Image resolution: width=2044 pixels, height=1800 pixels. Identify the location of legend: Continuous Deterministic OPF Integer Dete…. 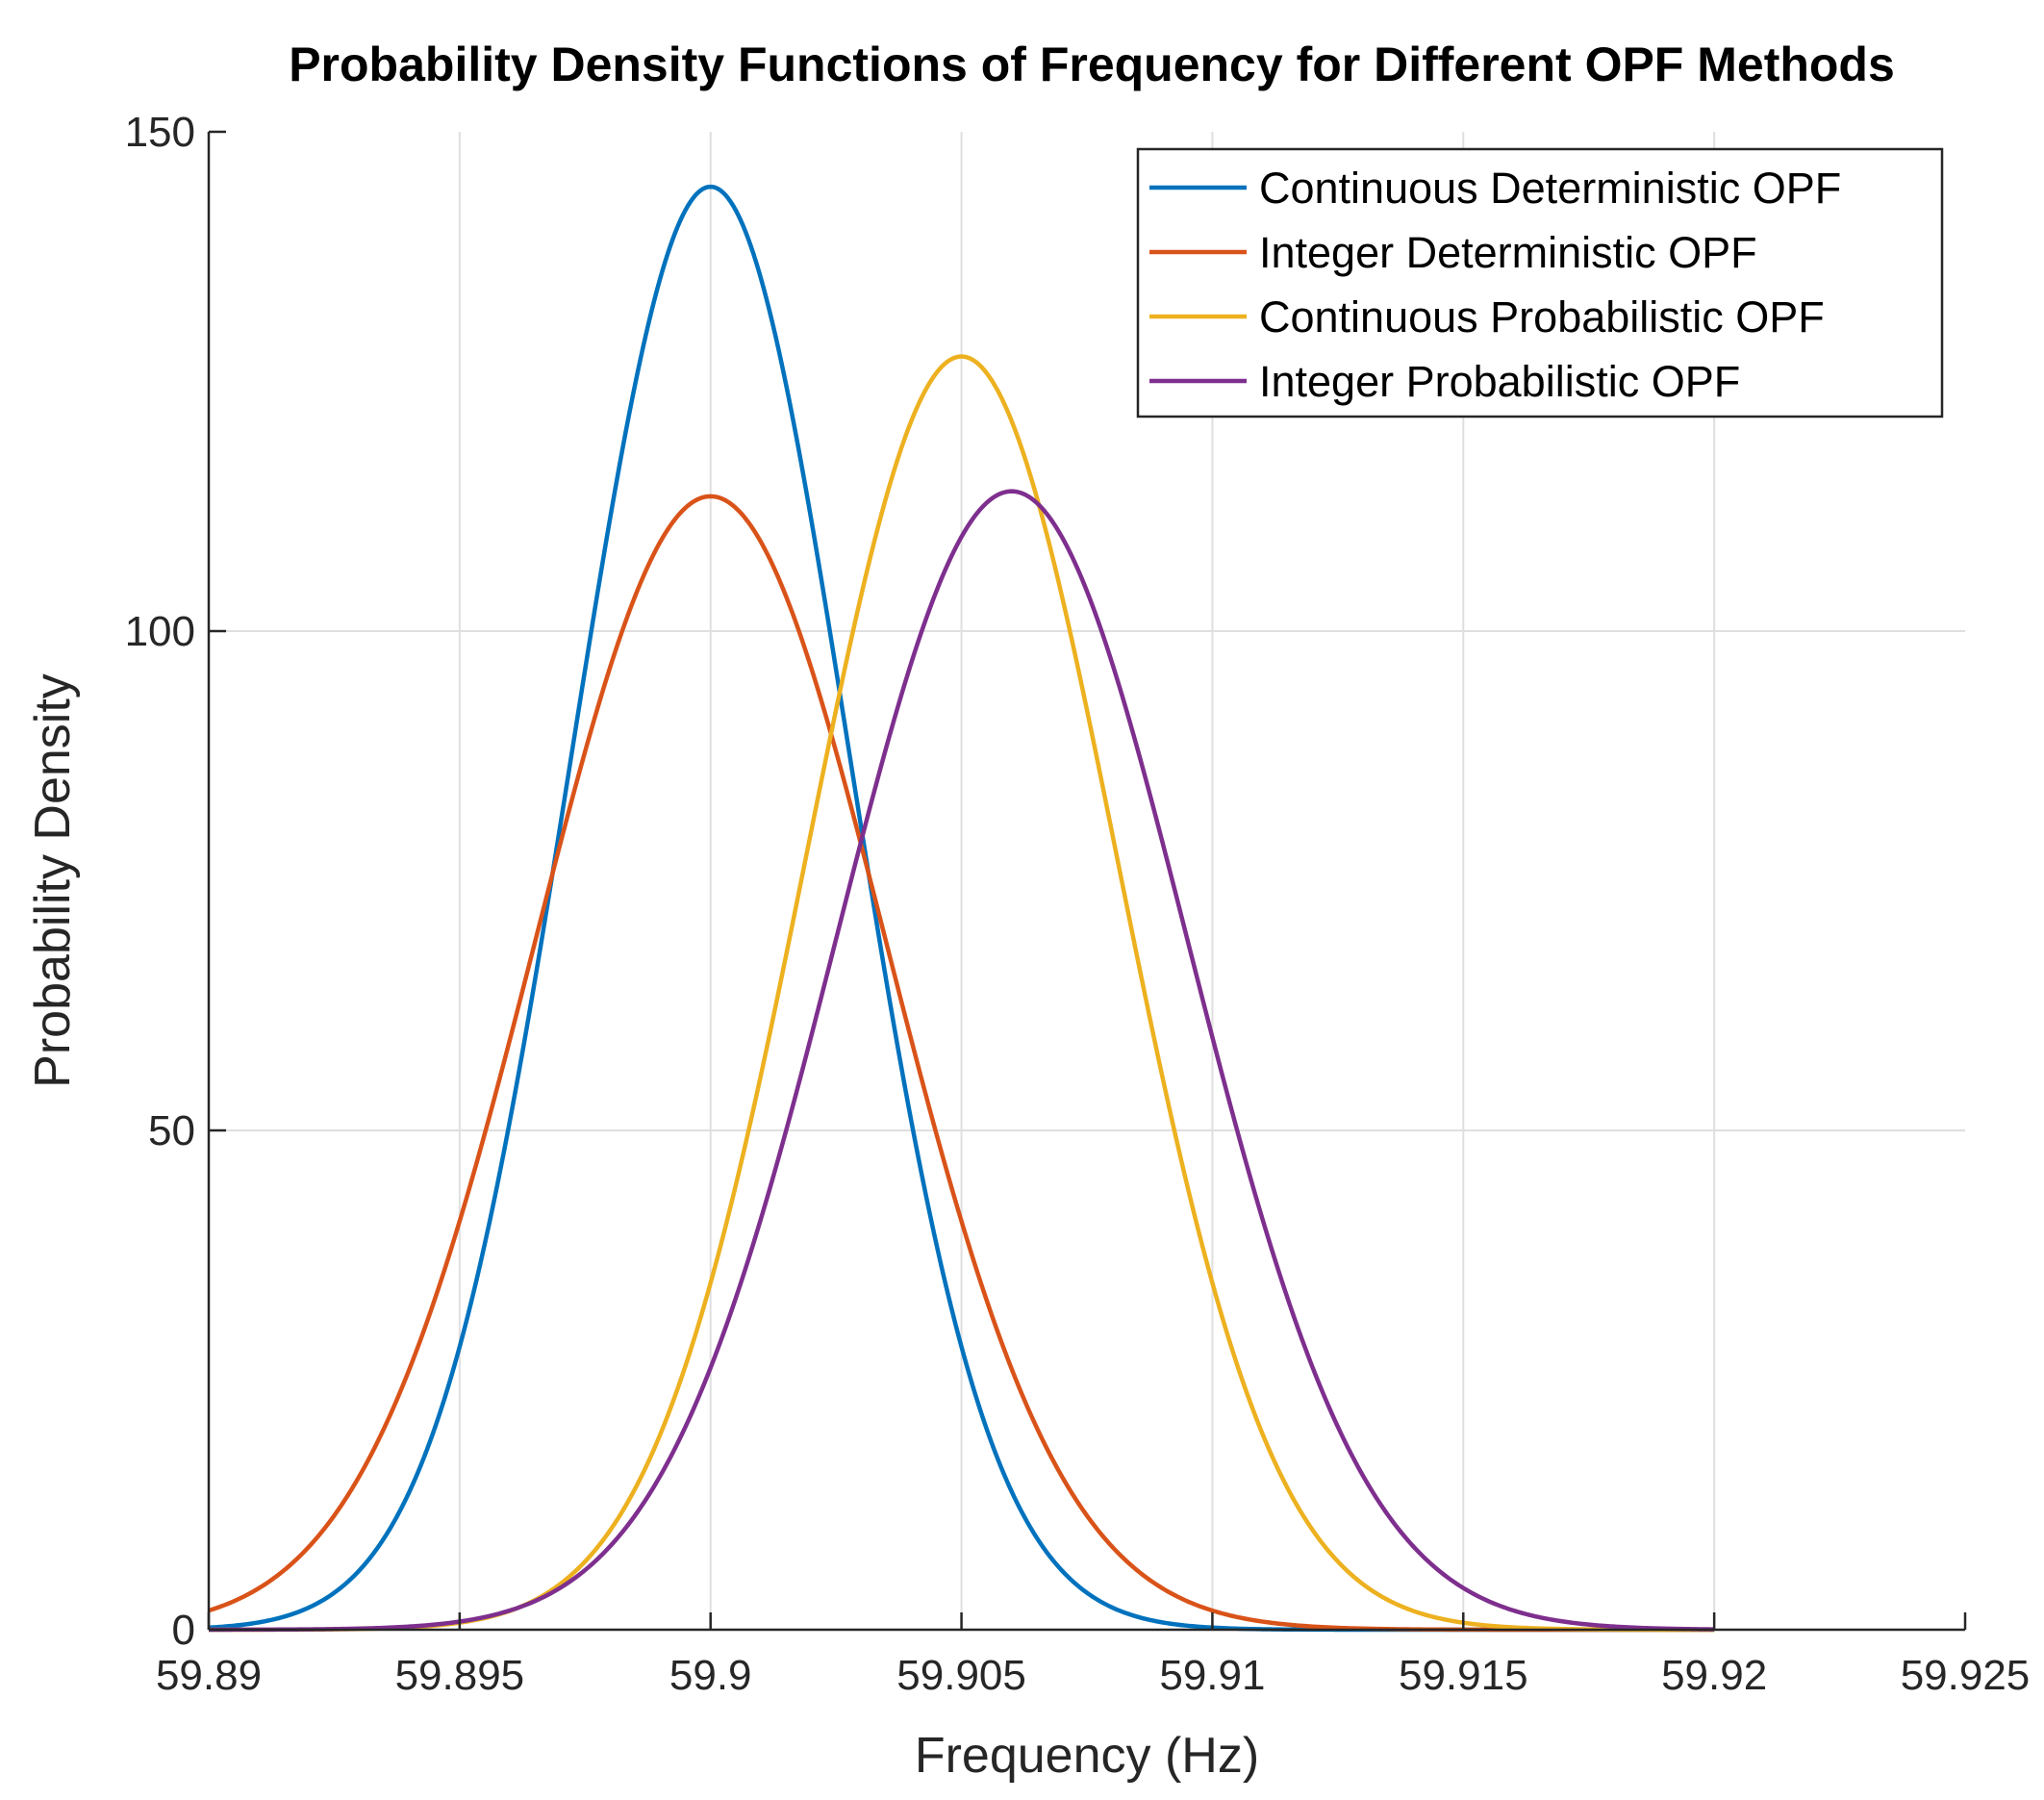
(1540, 282).